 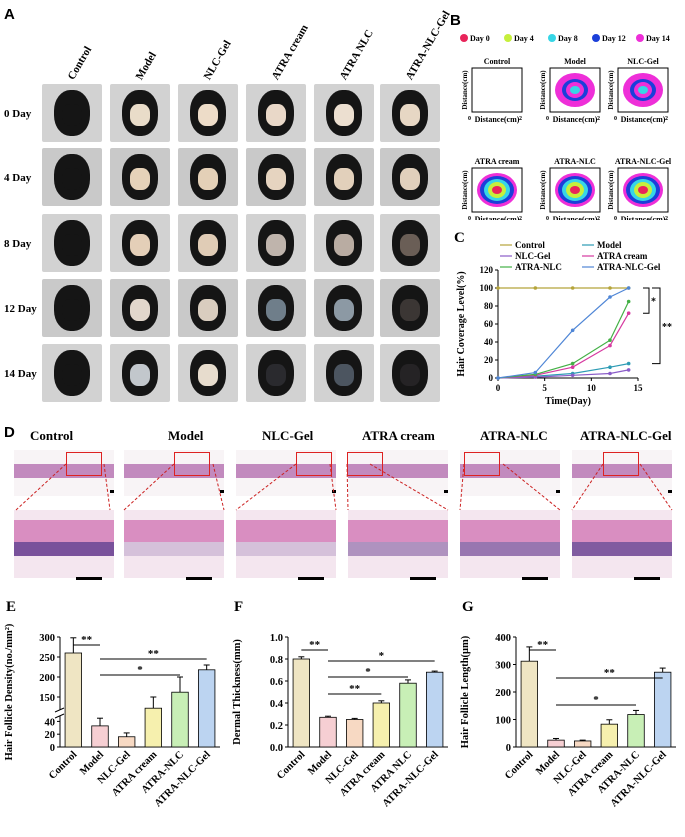 I want to click on y-tick-label: 60, so click(x=489, y=324).